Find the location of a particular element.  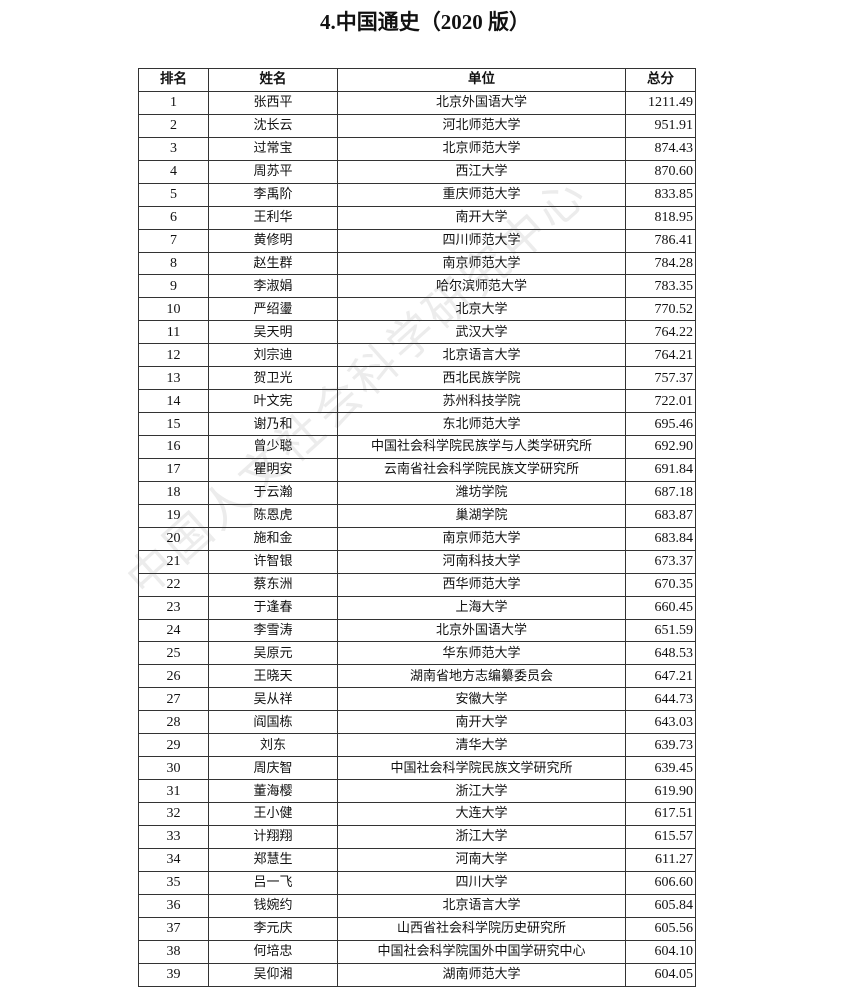

table-row: 2 沈长云 河北师范大学 951.91 is located at coordinates (417, 125).